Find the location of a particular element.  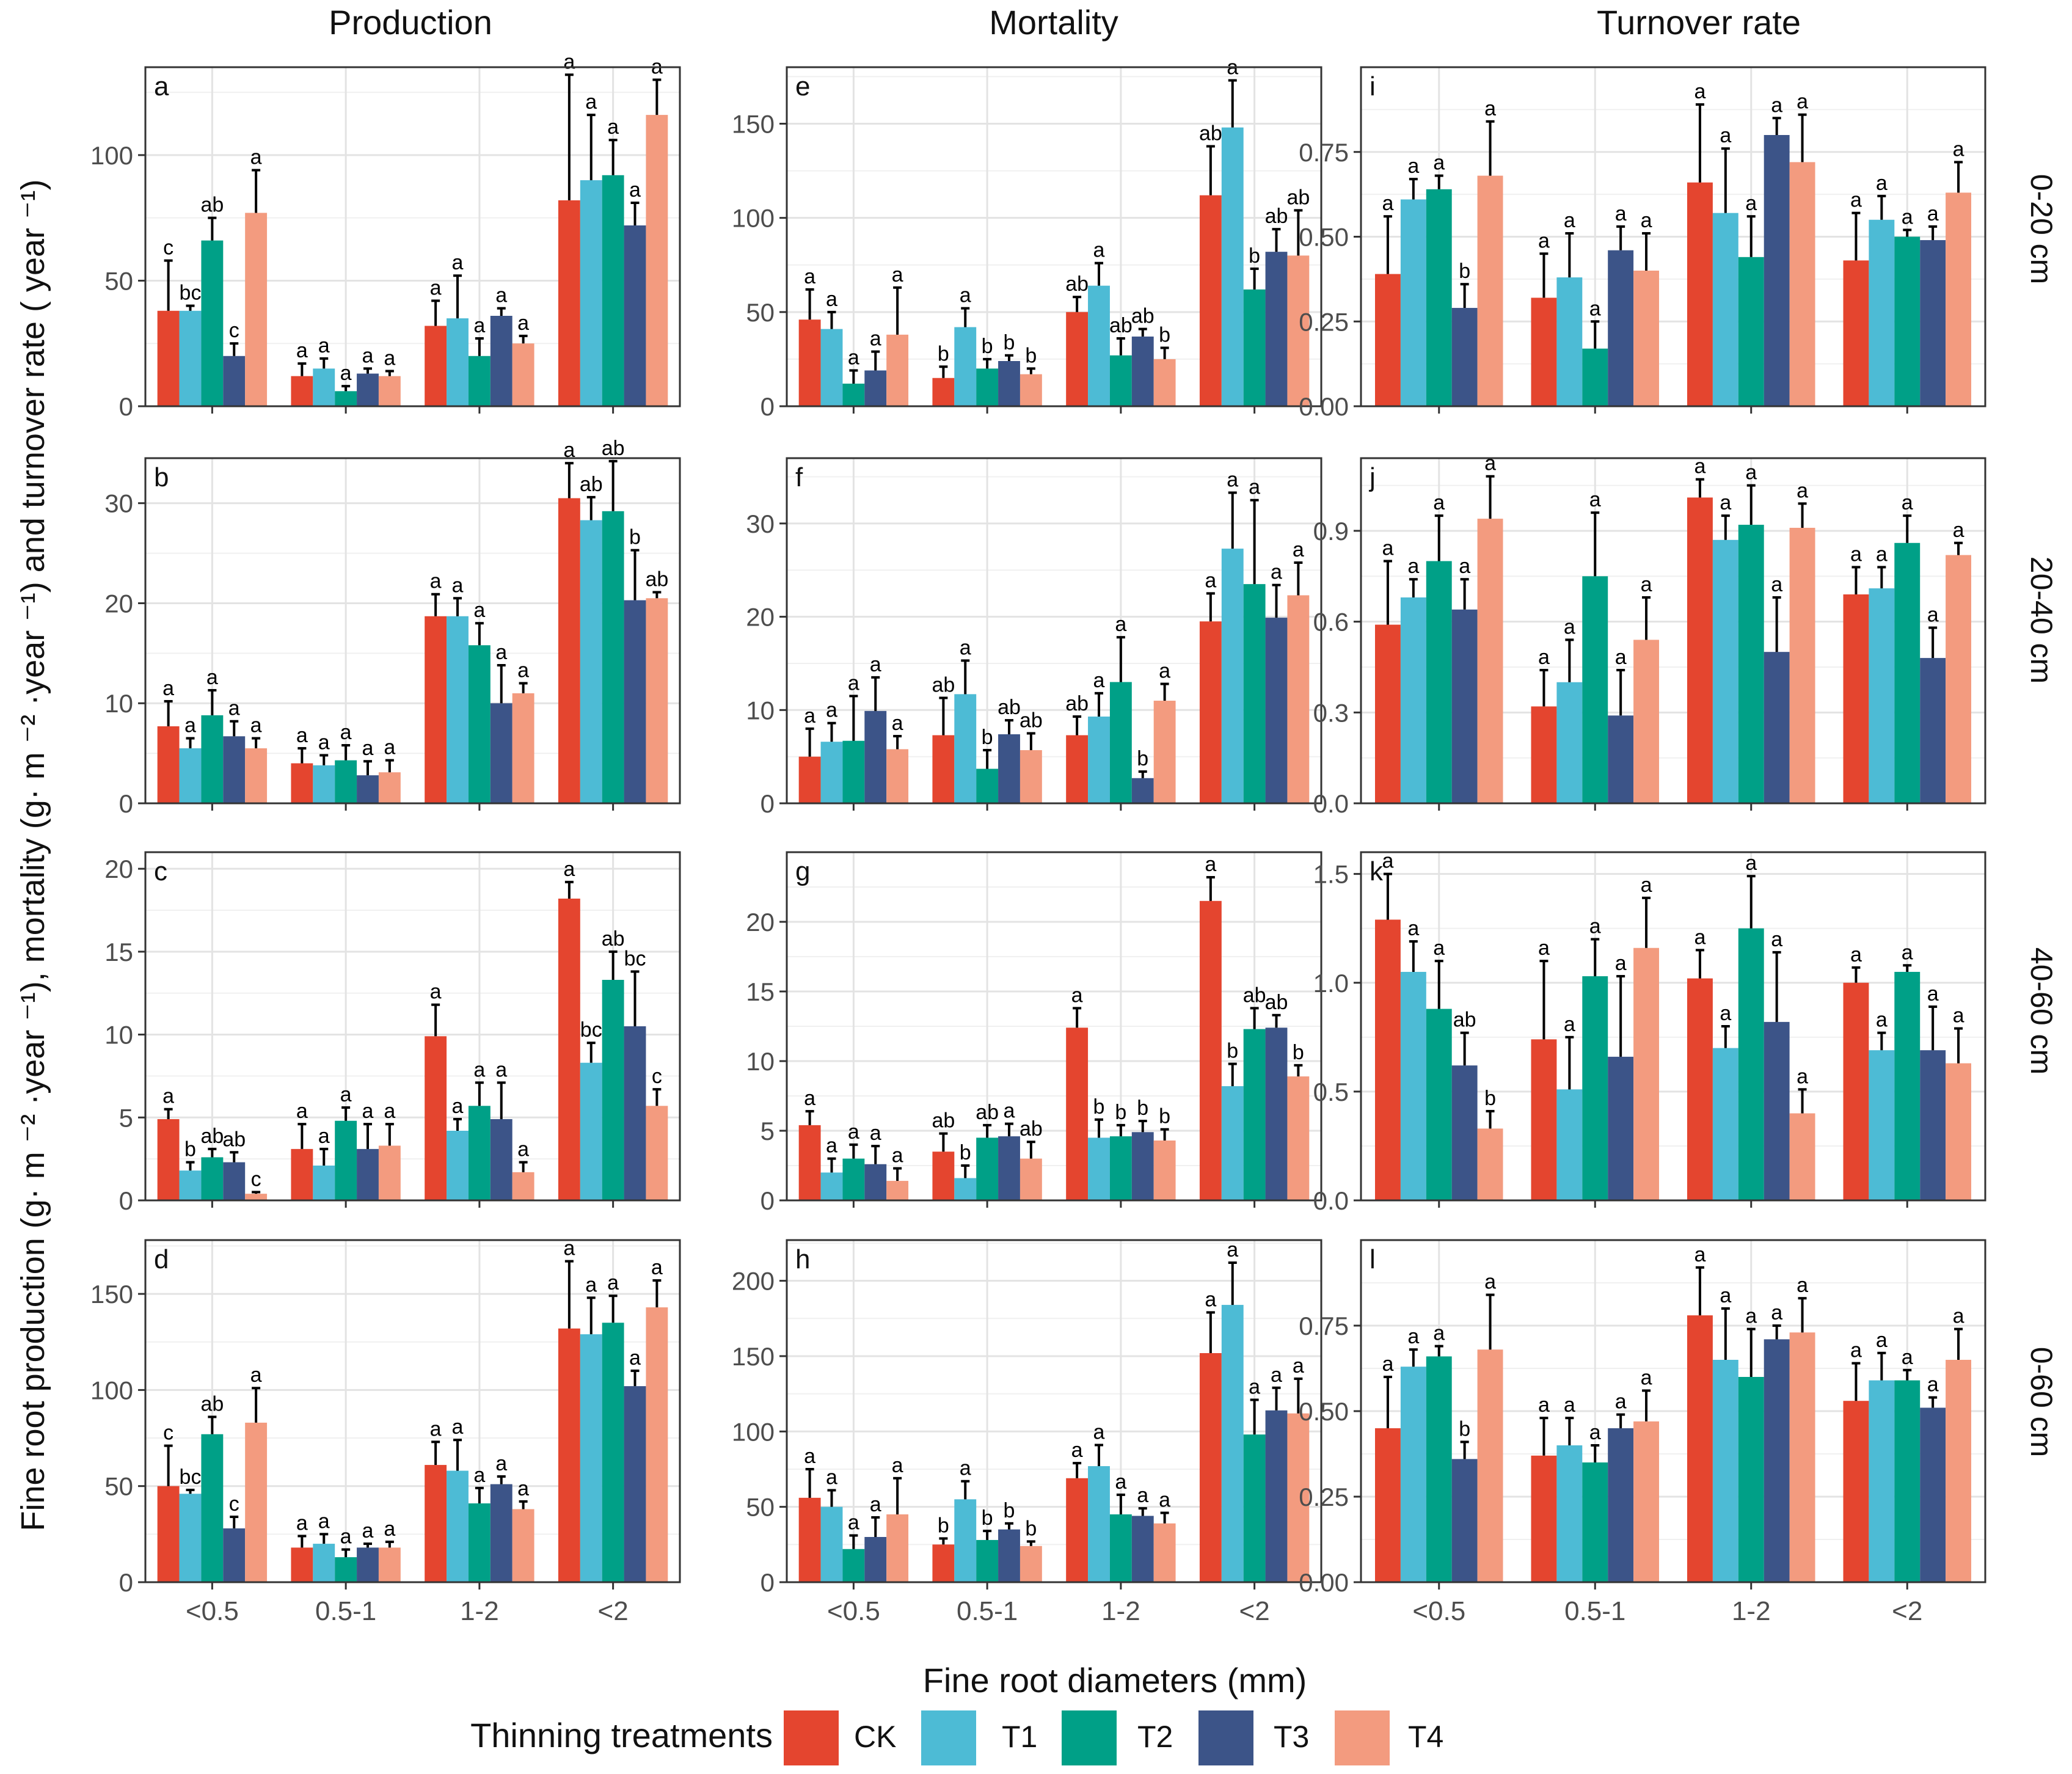

panel-tag: c is located at coordinates (160, 871).